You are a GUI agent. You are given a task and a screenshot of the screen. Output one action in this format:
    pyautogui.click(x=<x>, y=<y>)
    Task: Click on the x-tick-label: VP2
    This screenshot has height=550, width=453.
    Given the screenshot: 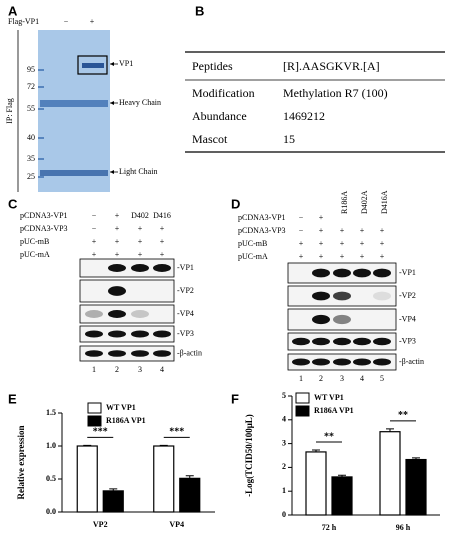 What is the action you would take?
    pyautogui.click(x=100, y=524)
    